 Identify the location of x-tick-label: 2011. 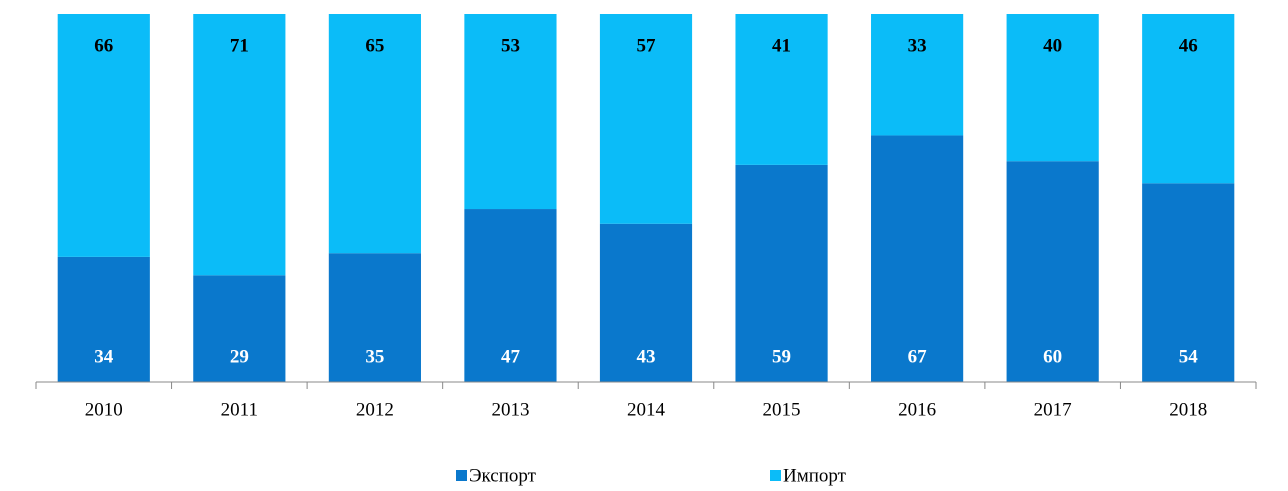
(239, 409).